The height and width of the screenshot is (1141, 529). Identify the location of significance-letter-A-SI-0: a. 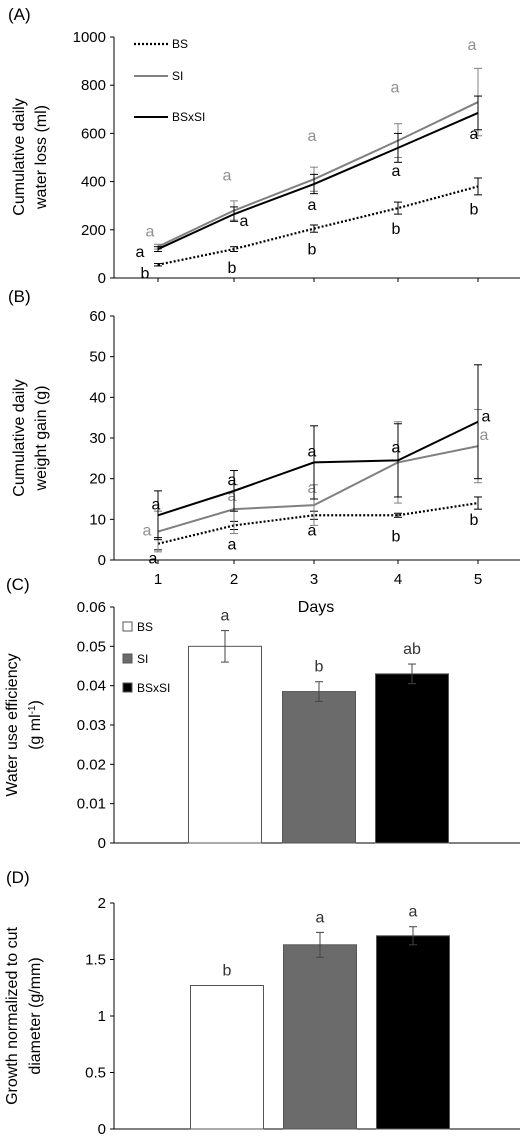
(150, 232).